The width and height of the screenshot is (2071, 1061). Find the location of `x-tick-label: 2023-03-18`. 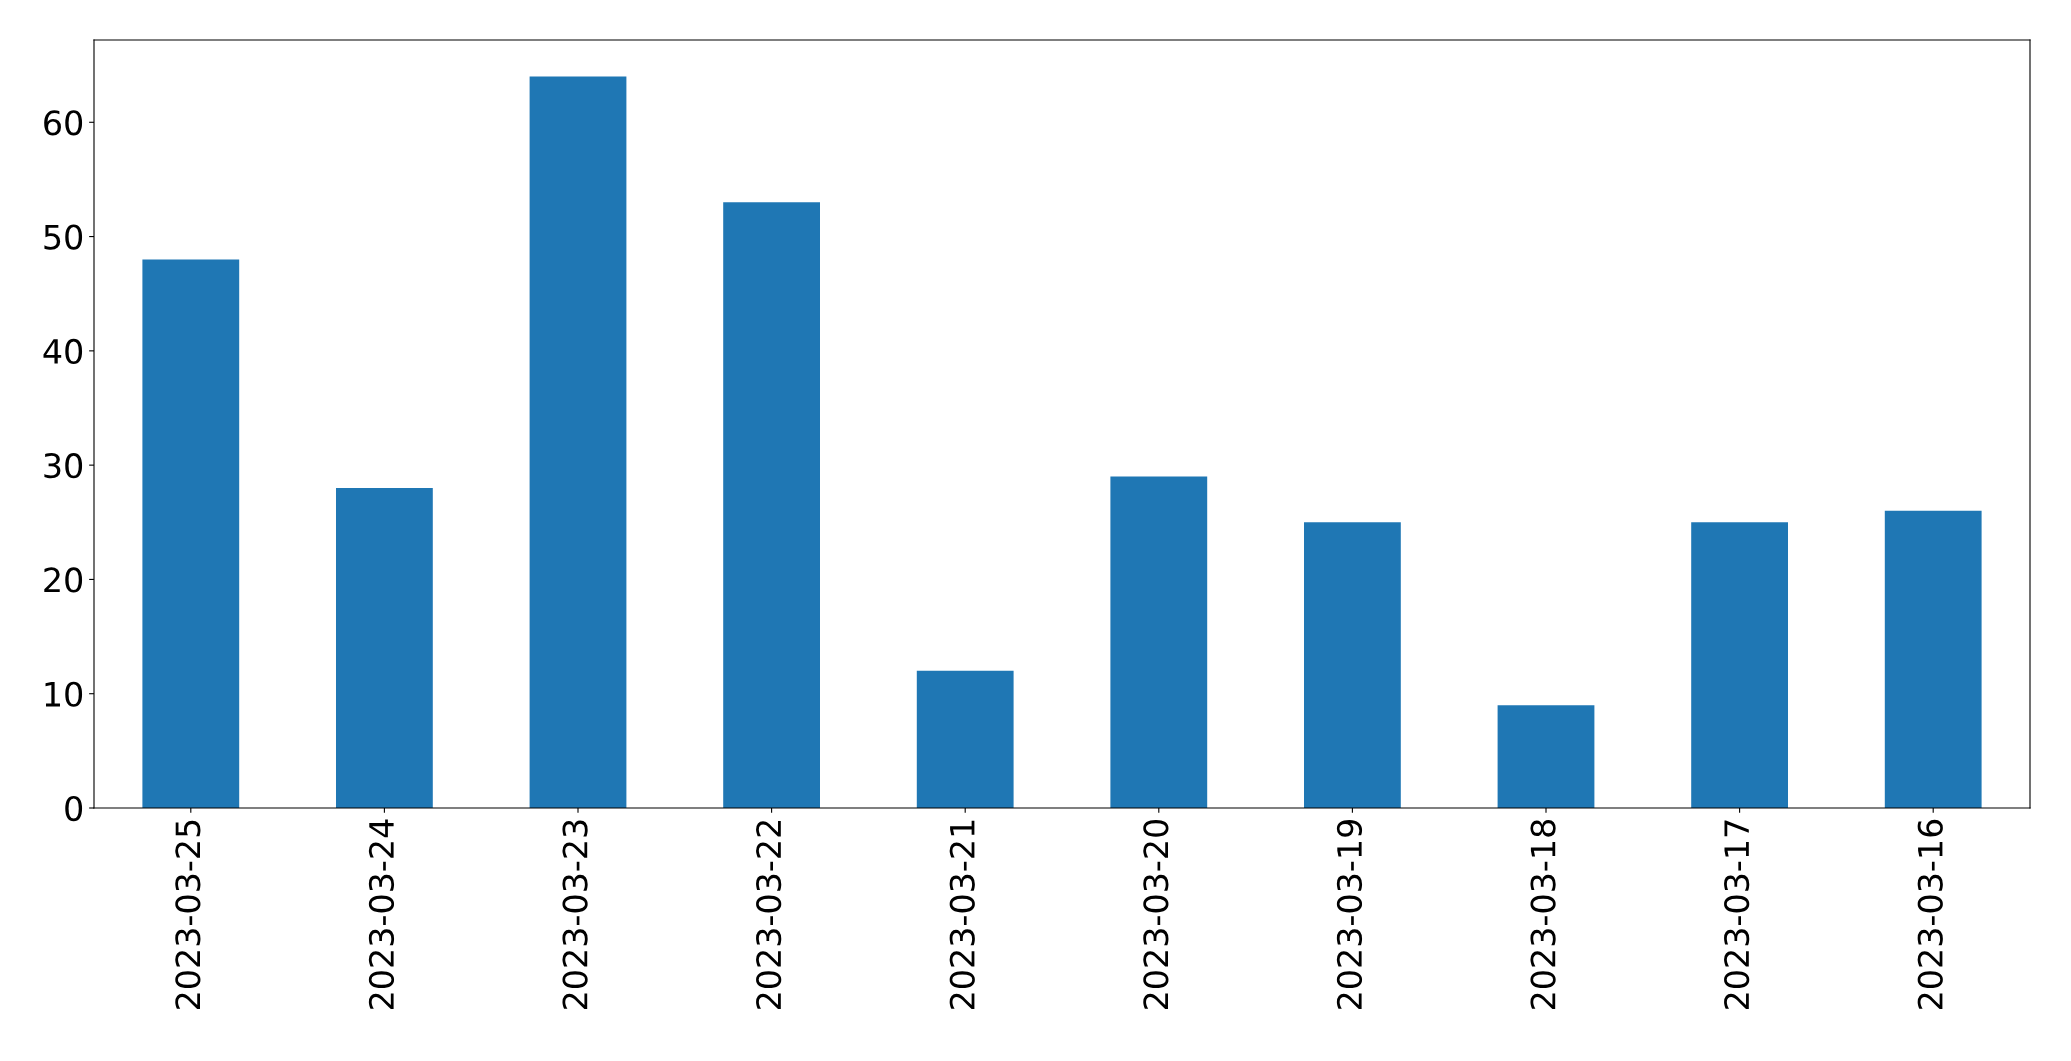

x-tick-label: 2023-03-18 is located at coordinates (1543, 914).